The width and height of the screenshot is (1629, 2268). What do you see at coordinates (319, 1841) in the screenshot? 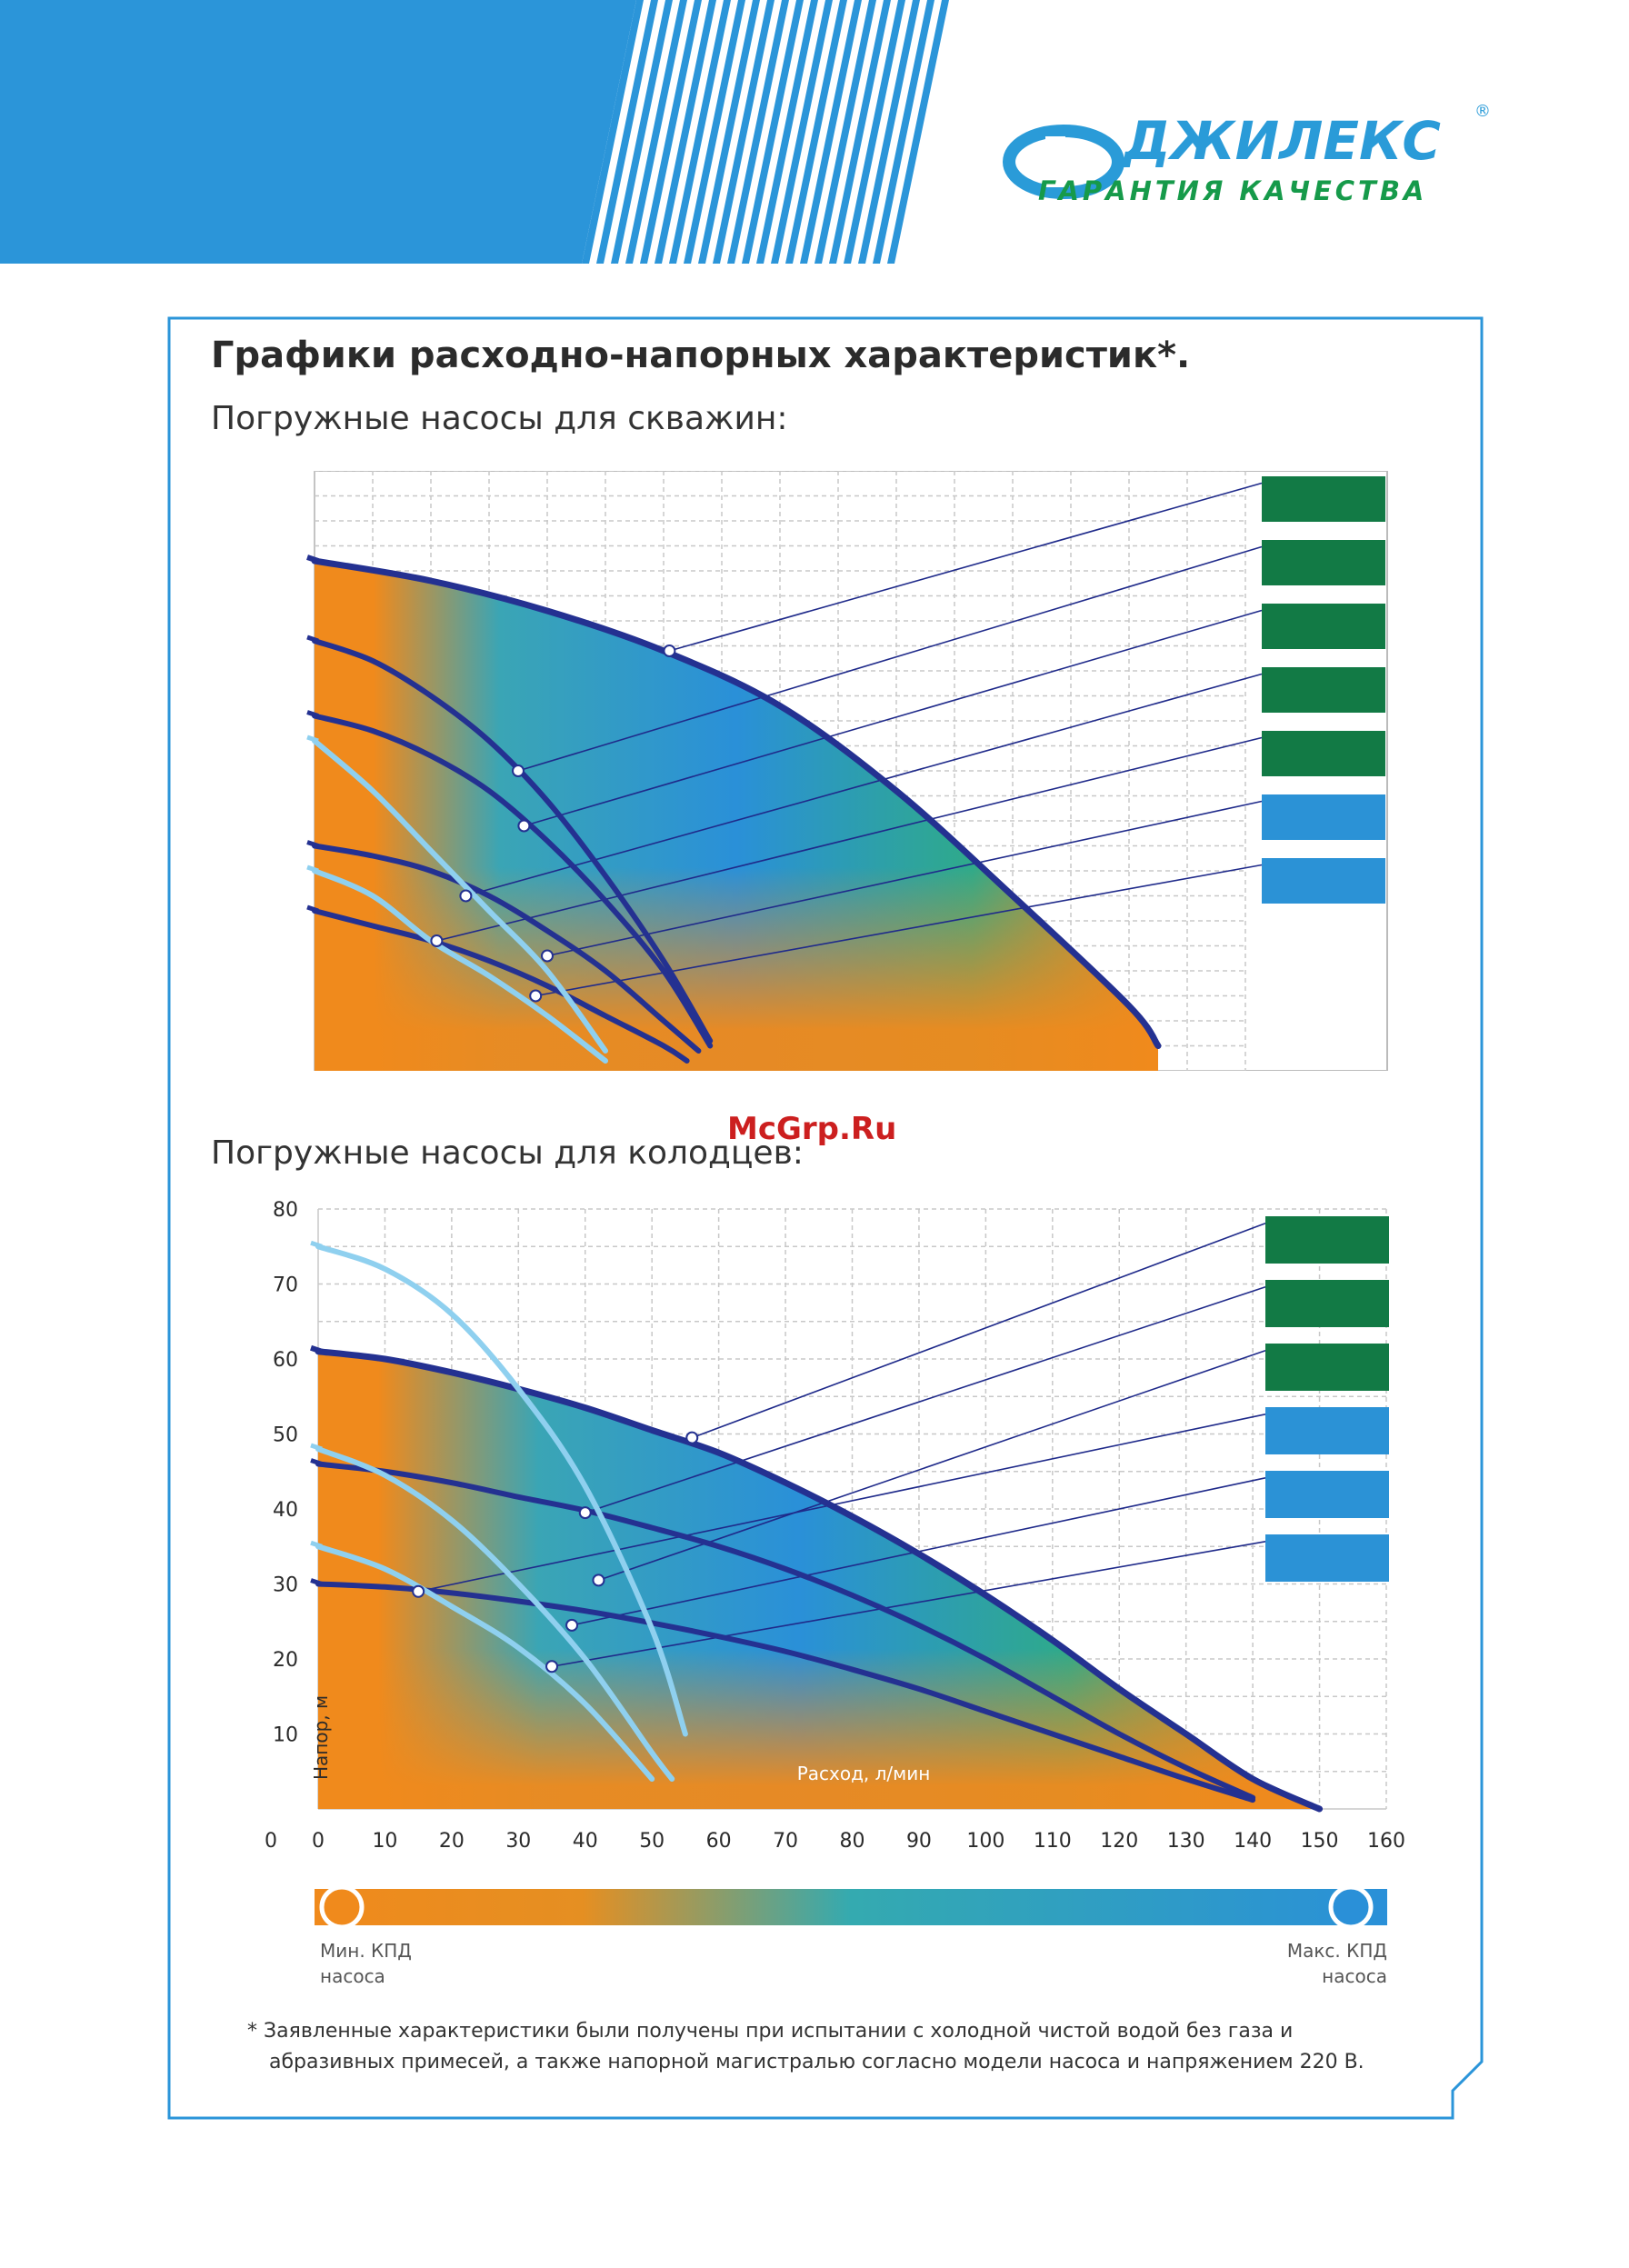
I see `x-tick-label: 0` at bounding box center [319, 1841].